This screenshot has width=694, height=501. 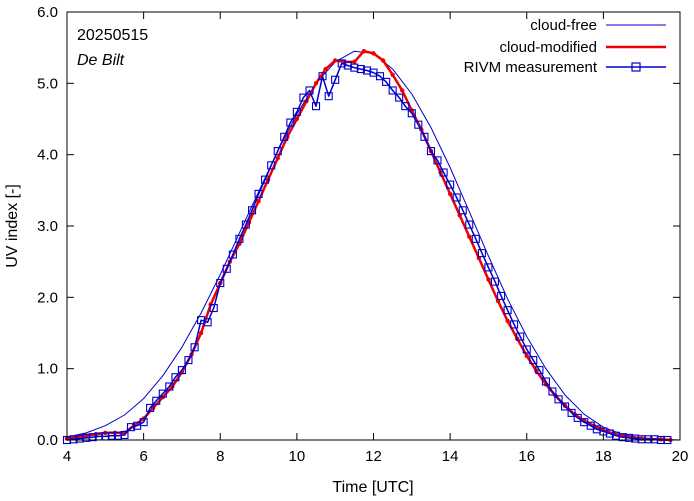 I want to click on x-tick-label-4: 4, so click(x=67, y=456).